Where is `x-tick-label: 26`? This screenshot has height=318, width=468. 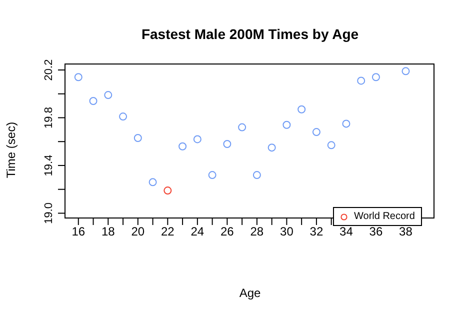 x-tick-label: 26 is located at coordinates (227, 231).